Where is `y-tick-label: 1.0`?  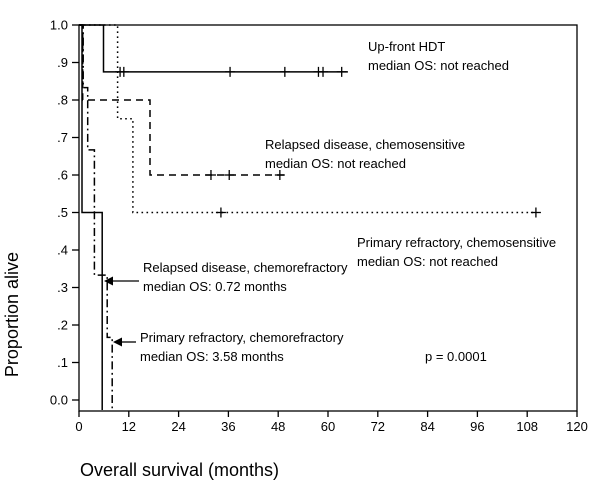
y-tick-label: 1.0 is located at coordinates (59, 25).